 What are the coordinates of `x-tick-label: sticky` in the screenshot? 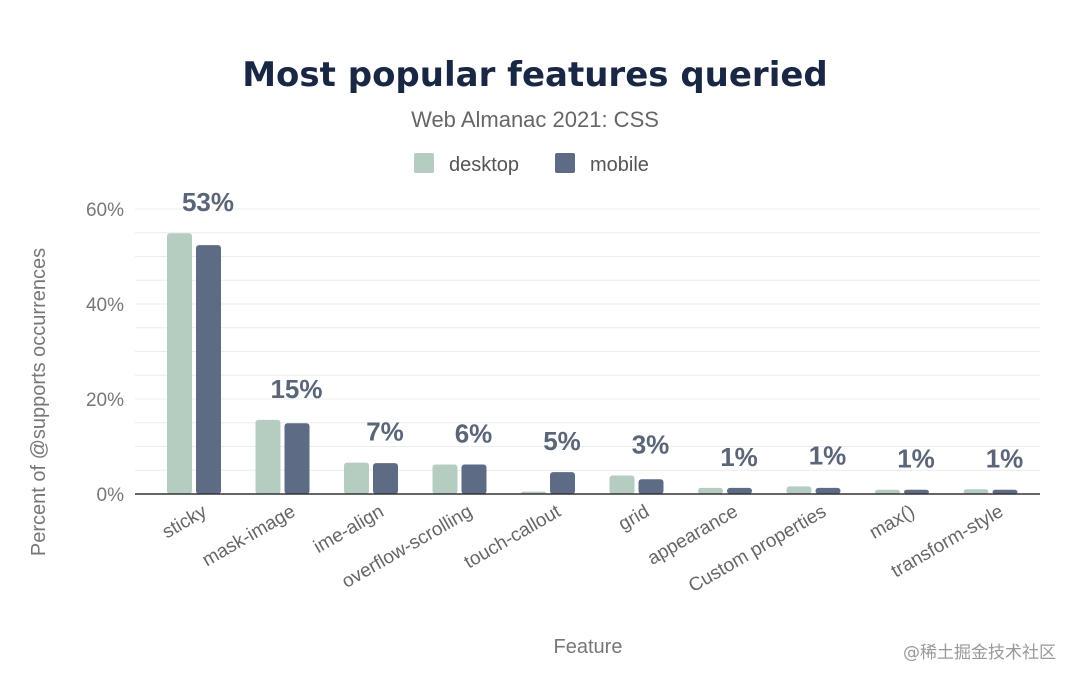 It's located at (185, 522).